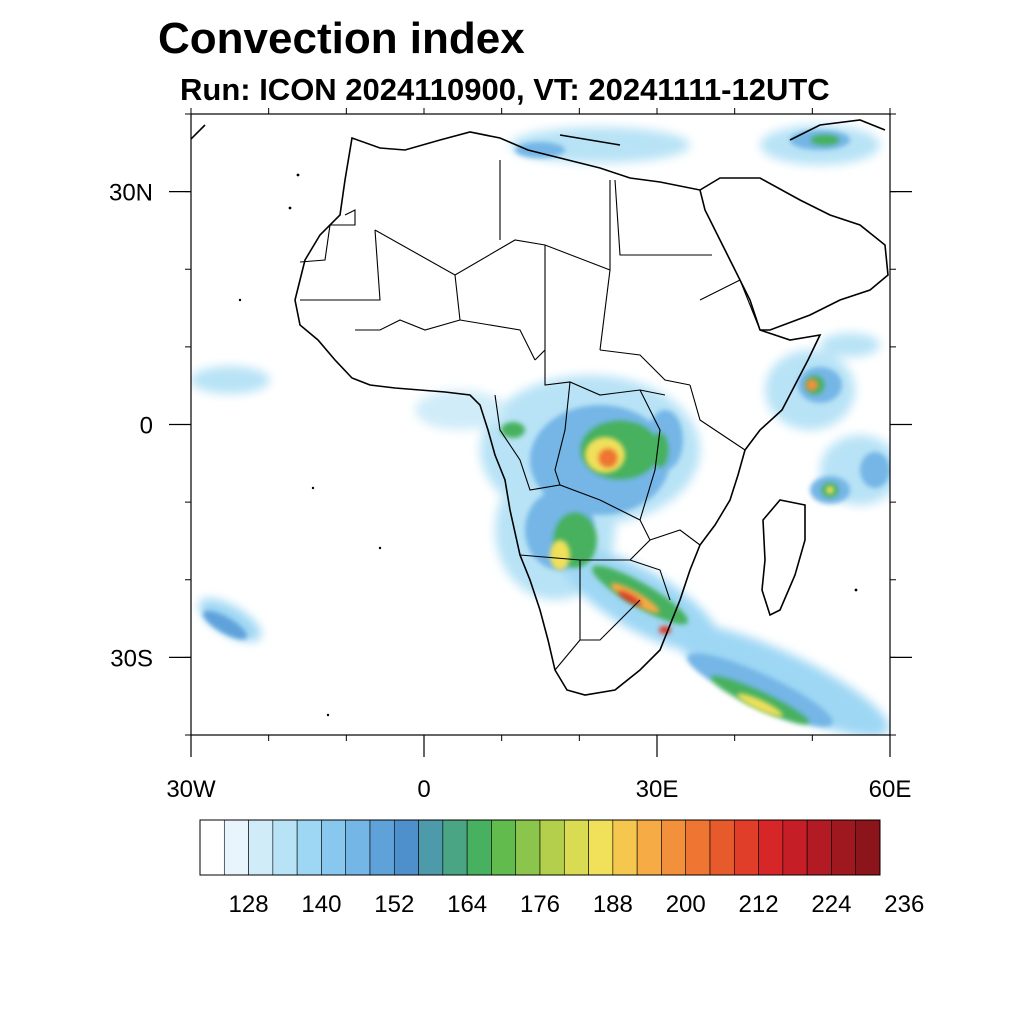 This screenshot has width=1024, height=1024. What do you see at coordinates (341, 38) in the screenshot?
I see `chart-title: Convection index` at bounding box center [341, 38].